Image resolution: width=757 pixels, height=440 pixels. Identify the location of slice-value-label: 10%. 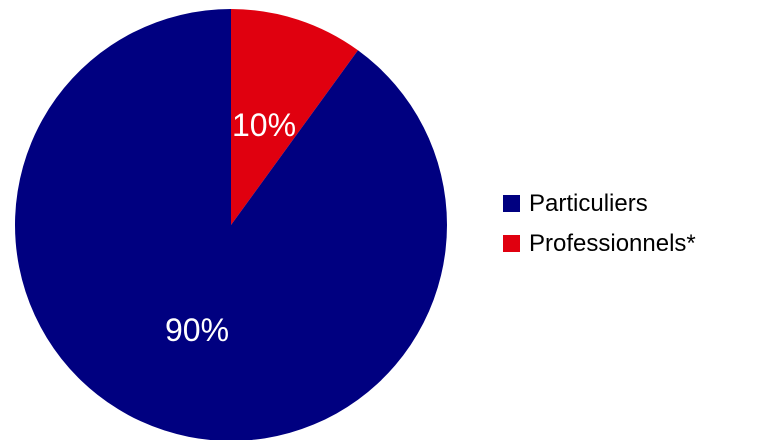
(264, 125).